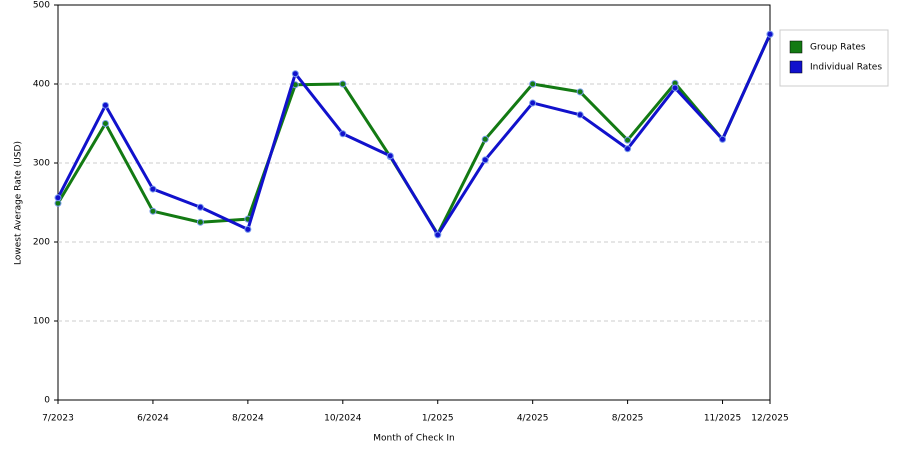 The image size is (900, 450). I want to click on x-tick-label: 12/2025, so click(769, 419).